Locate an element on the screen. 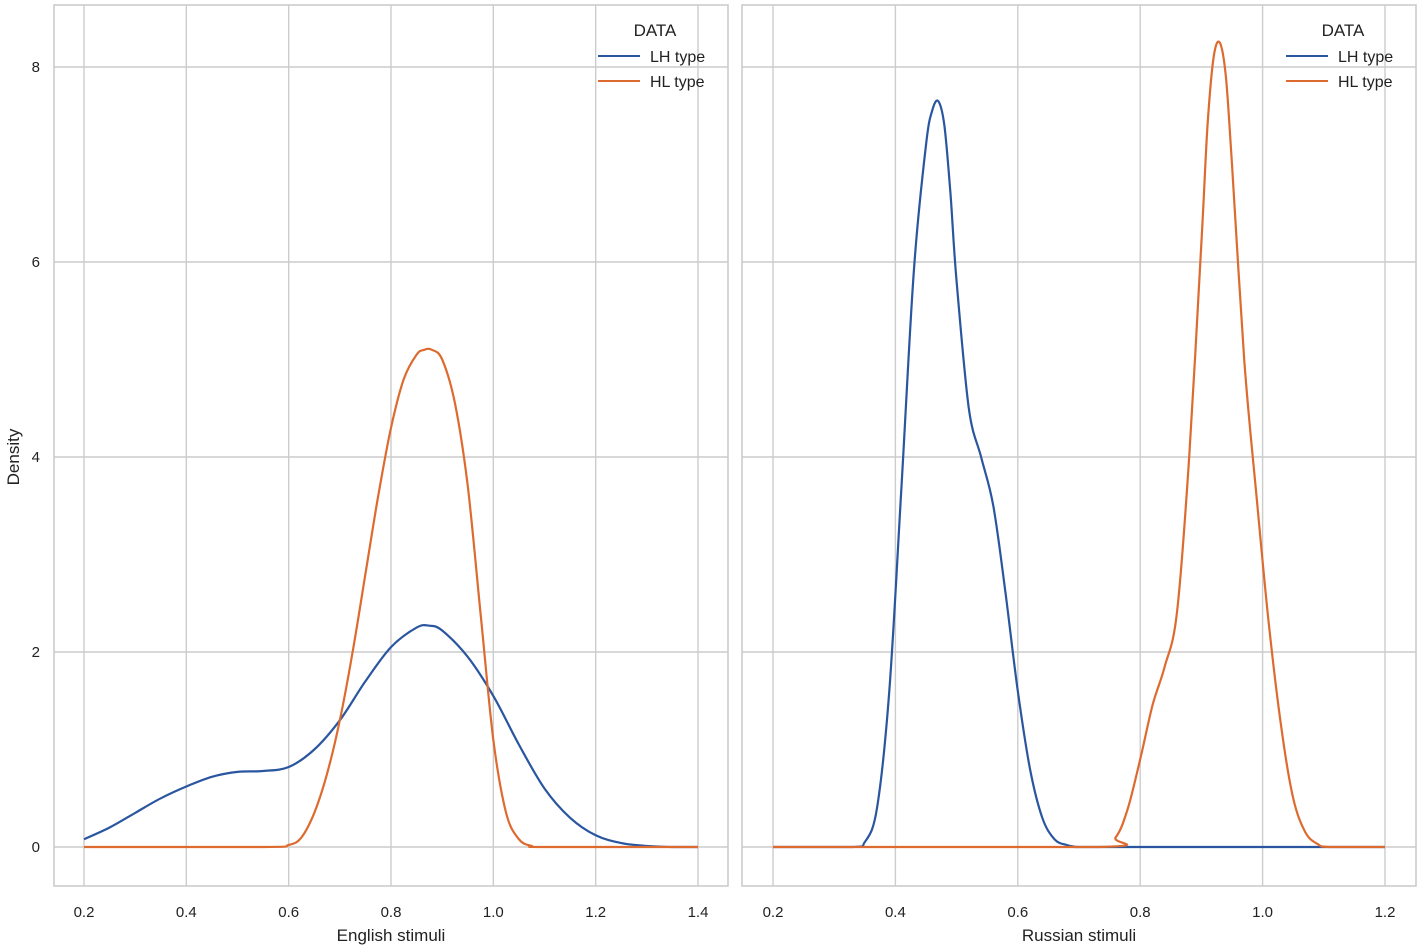 This screenshot has height=949, width=1422. y-tick-label: 4 is located at coordinates (36, 457).